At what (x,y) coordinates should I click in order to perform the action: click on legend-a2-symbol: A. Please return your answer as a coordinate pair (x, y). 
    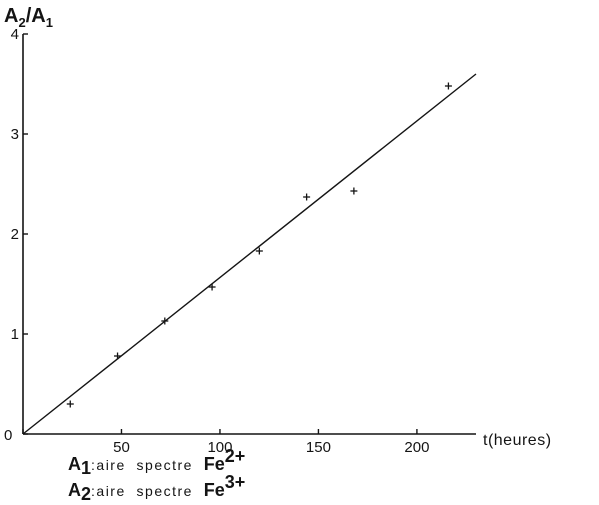
    Looking at the image, I should click on (74, 490).